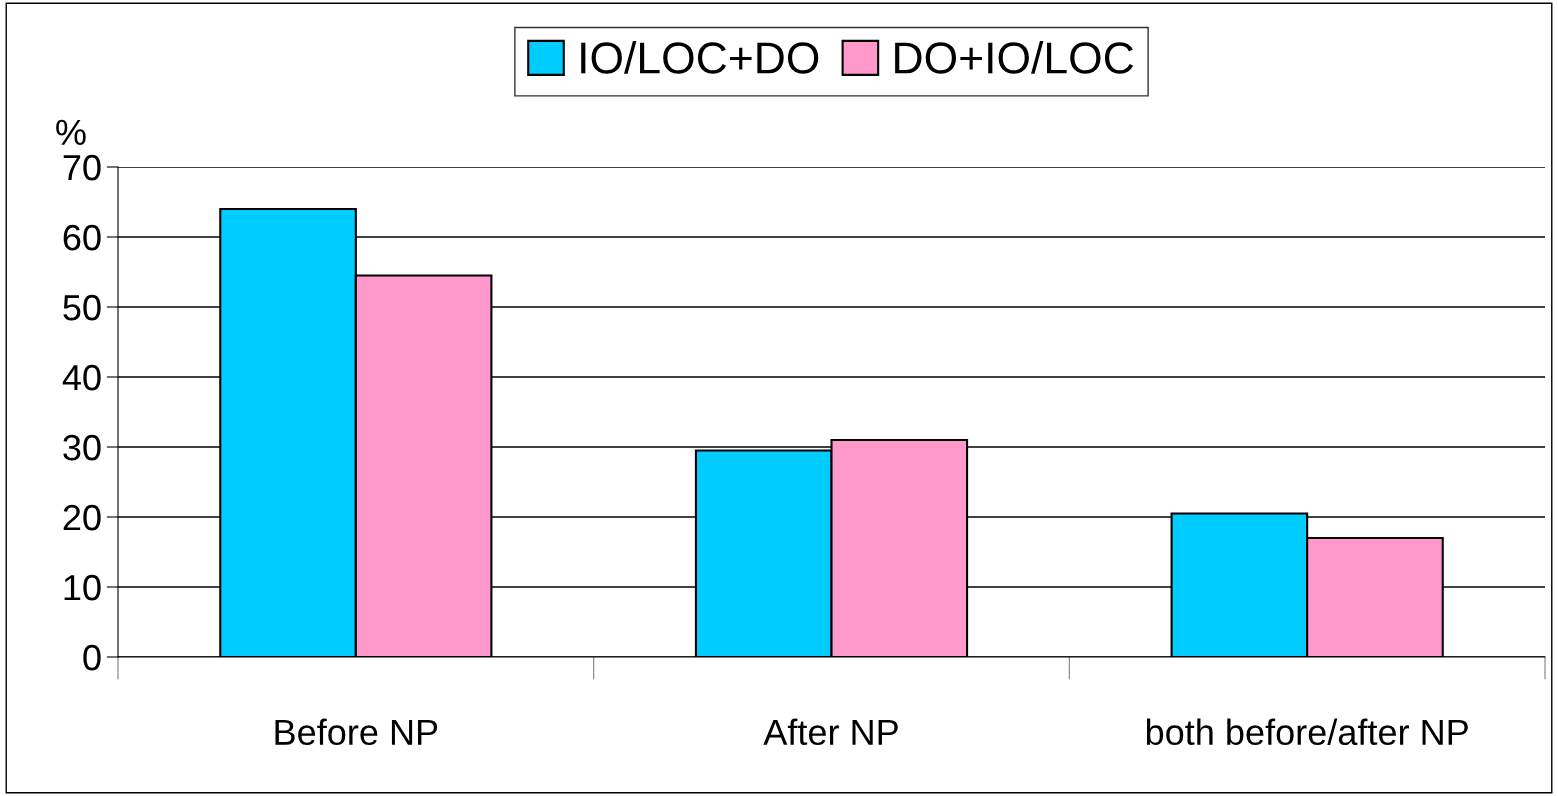 This screenshot has width=1558, height=796. What do you see at coordinates (82, 447) in the screenshot?
I see `y-tick-label: 30` at bounding box center [82, 447].